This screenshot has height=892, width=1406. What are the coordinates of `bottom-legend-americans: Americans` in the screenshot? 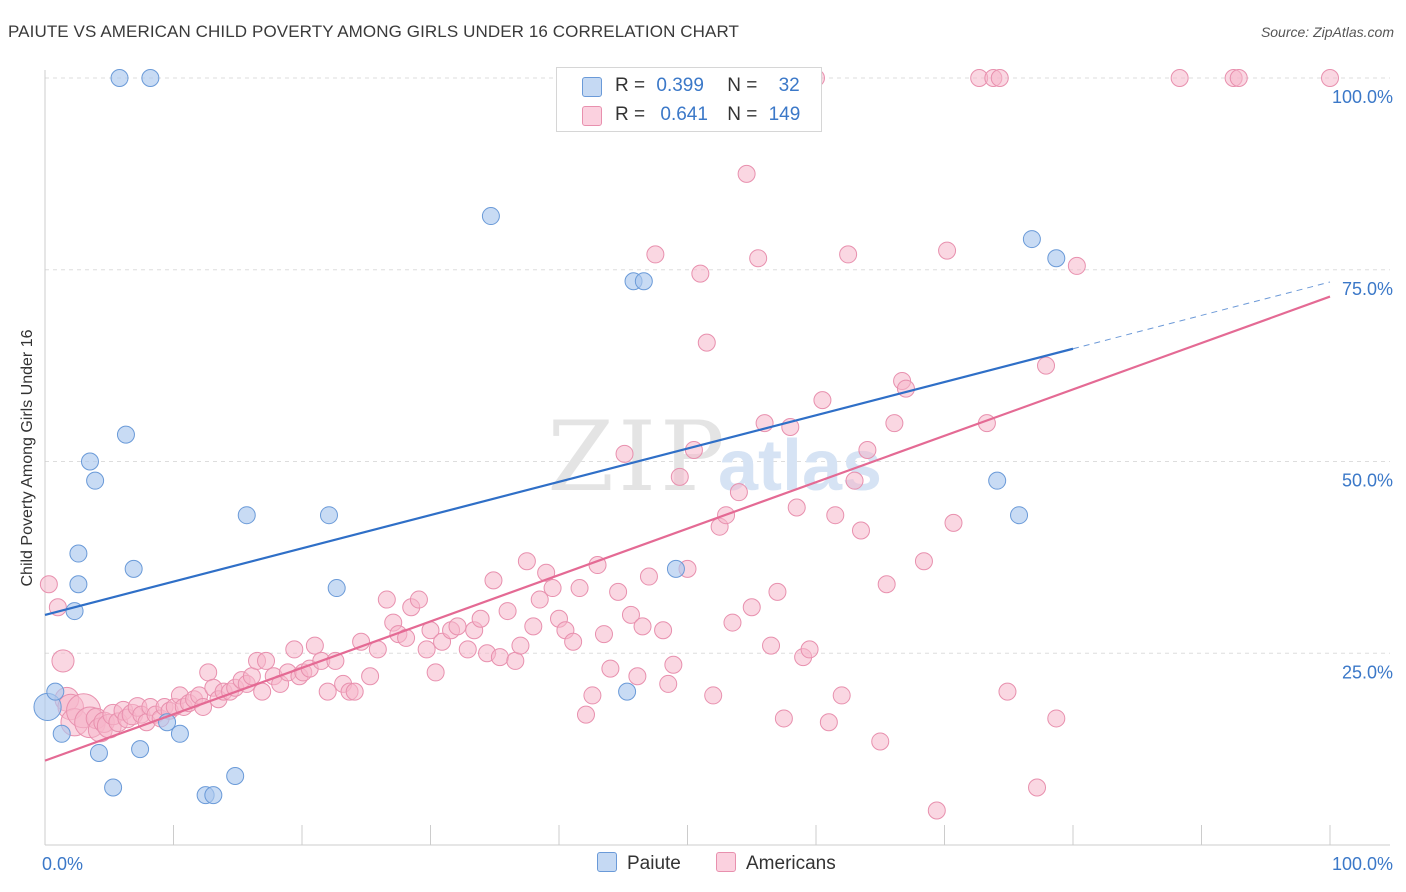 It's located at (776, 863).